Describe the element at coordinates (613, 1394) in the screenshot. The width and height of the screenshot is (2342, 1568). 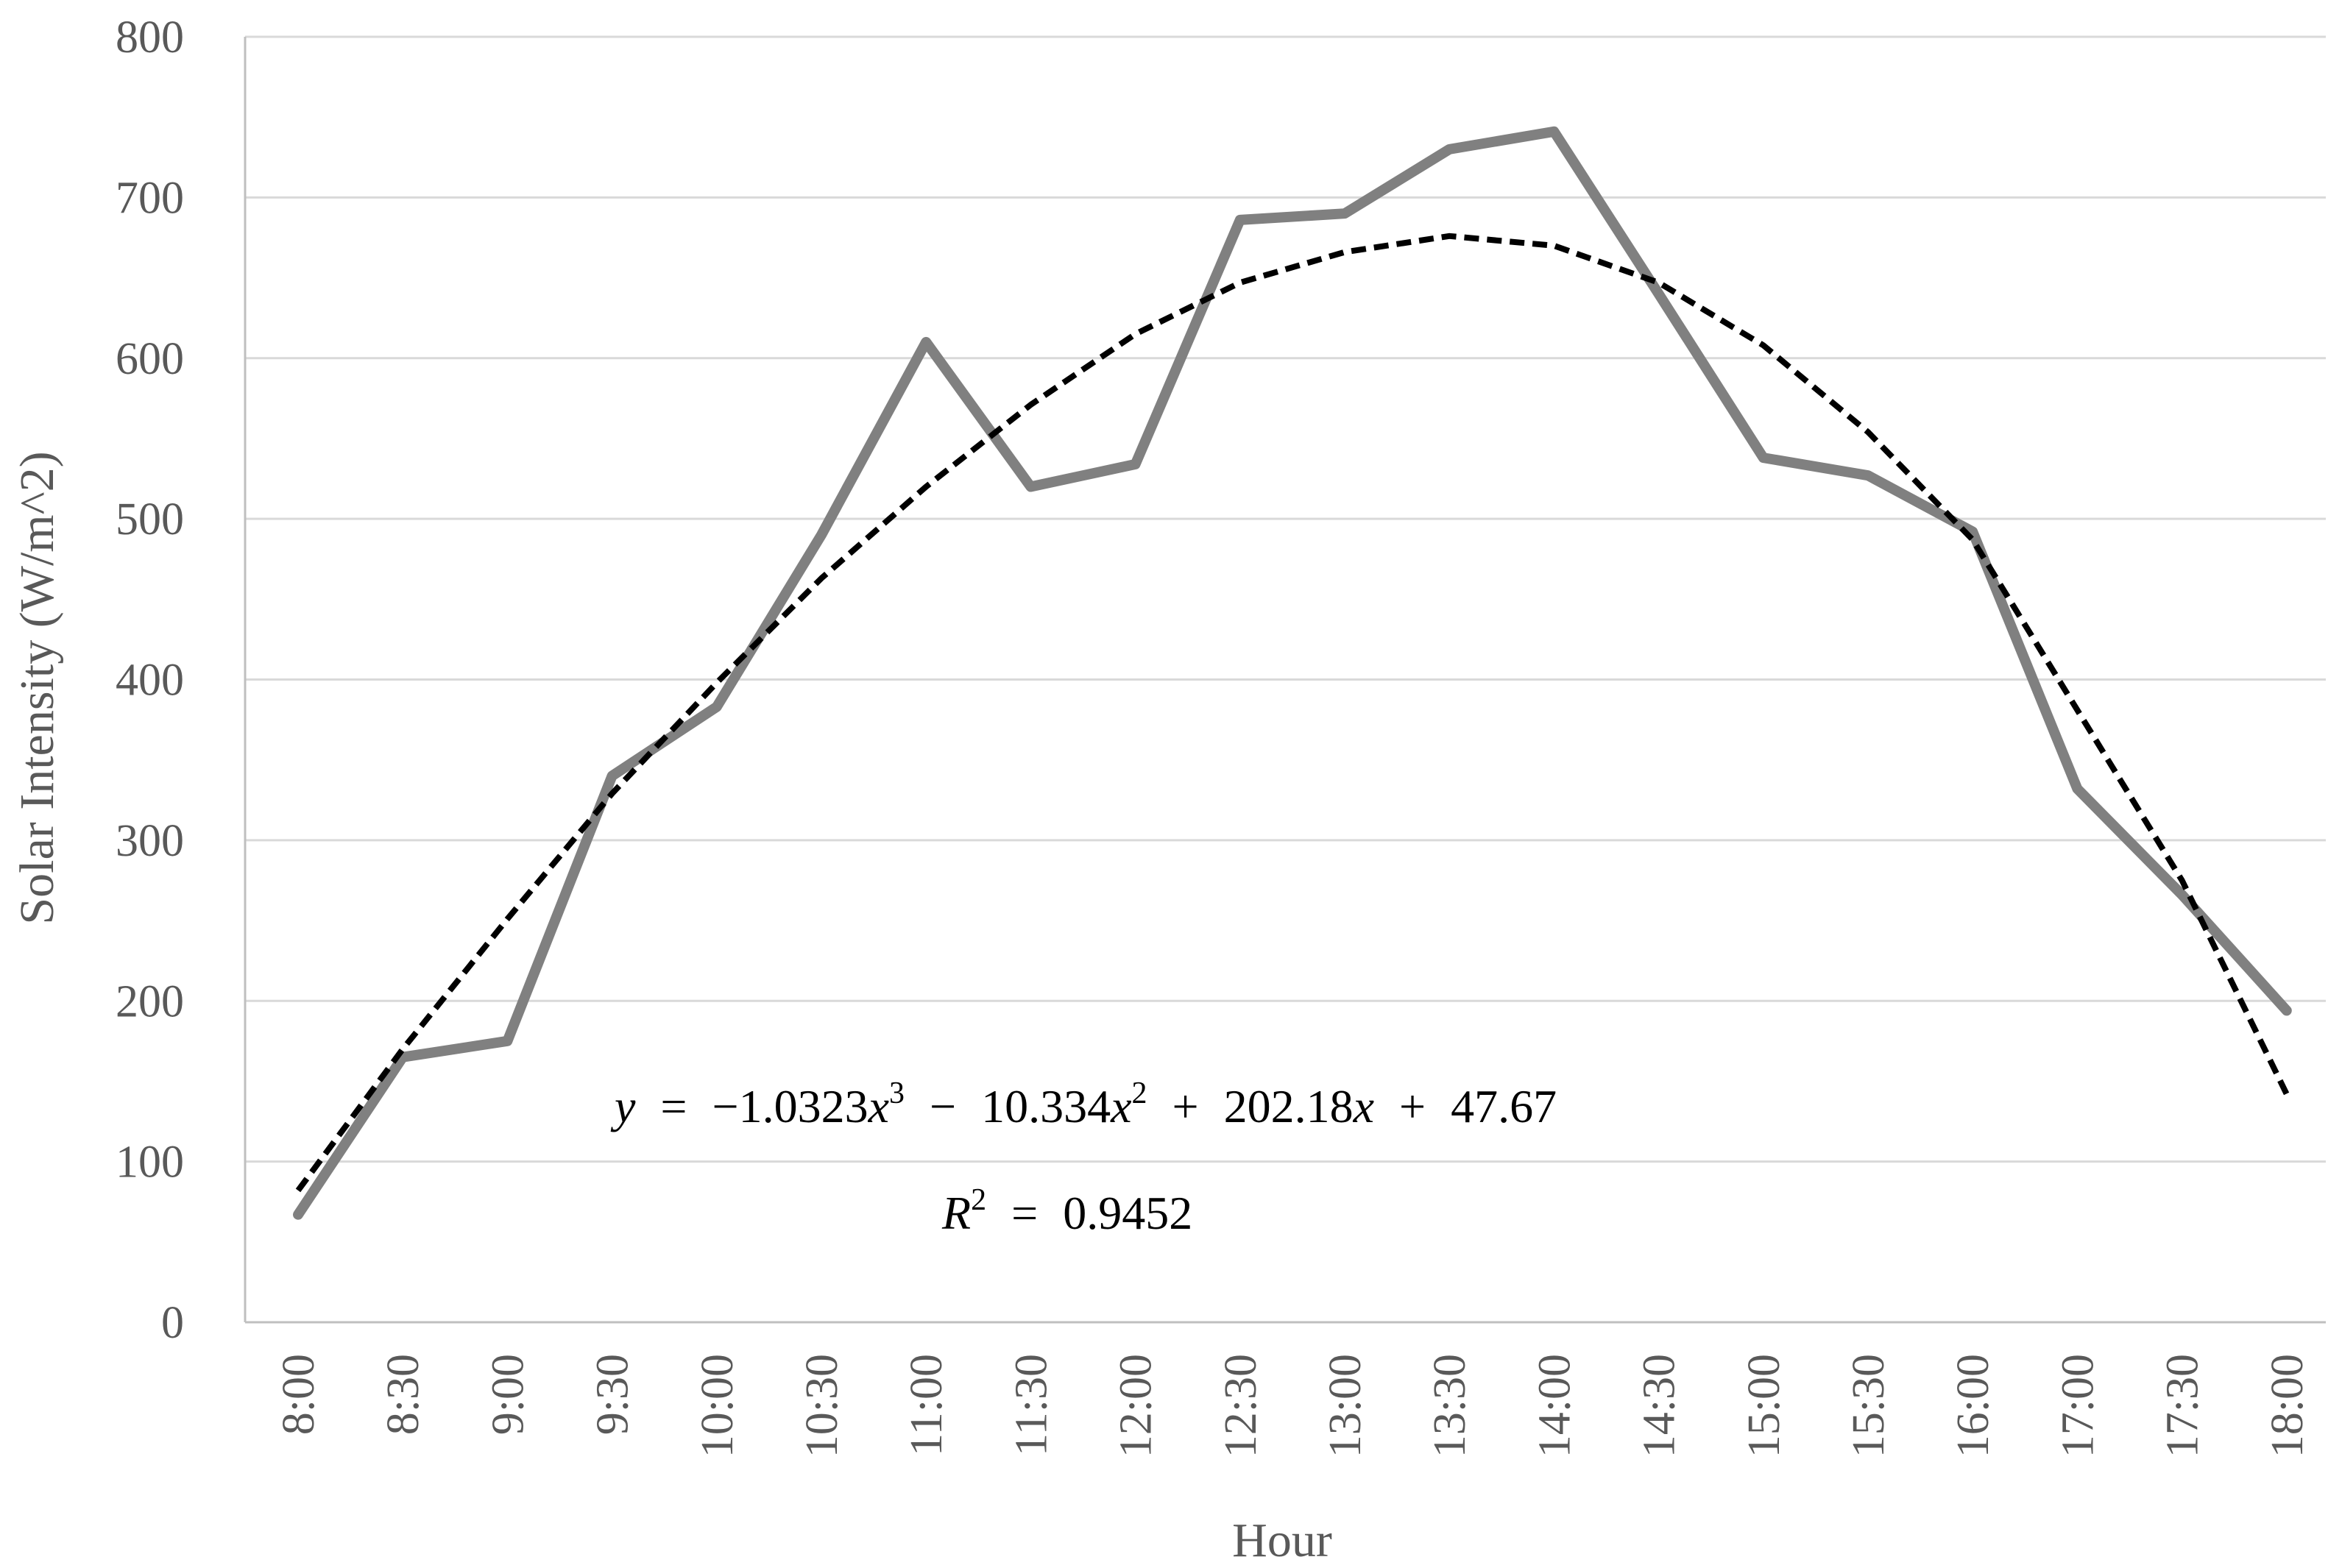
I see `x-tick-label: 9:30` at that location.